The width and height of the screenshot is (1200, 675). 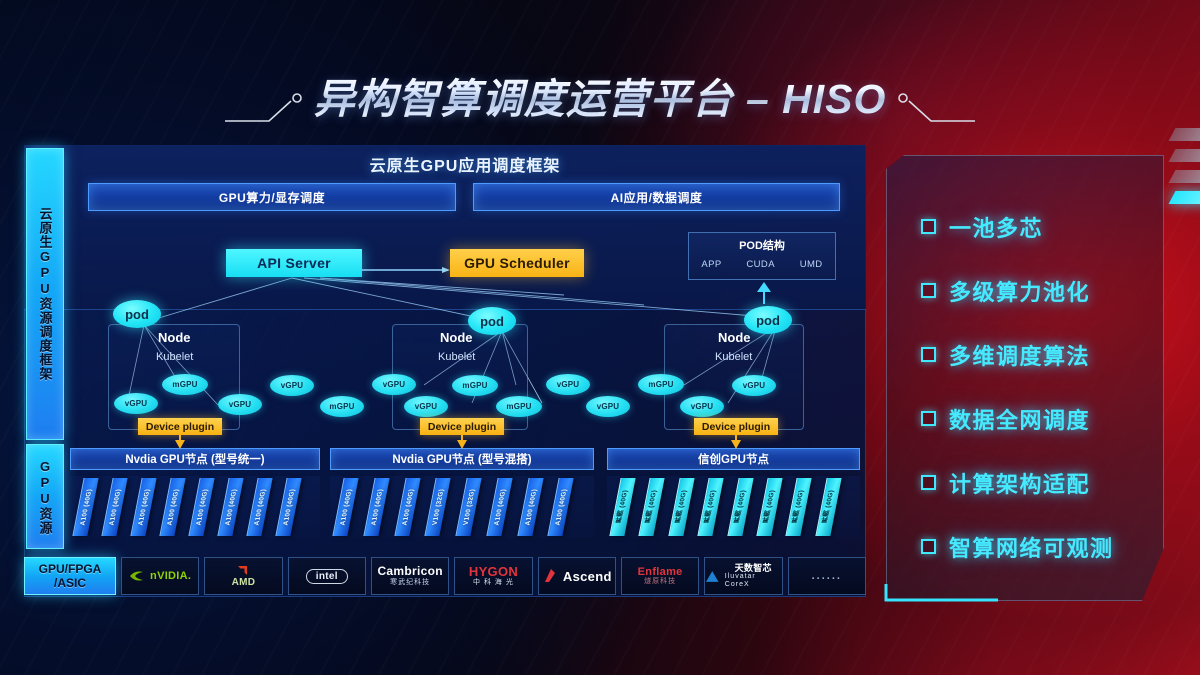 What do you see at coordinates (493, 583) in the screenshot?
I see `vendor-hygon-sub: 中 科 海 光` at bounding box center [493, 583].